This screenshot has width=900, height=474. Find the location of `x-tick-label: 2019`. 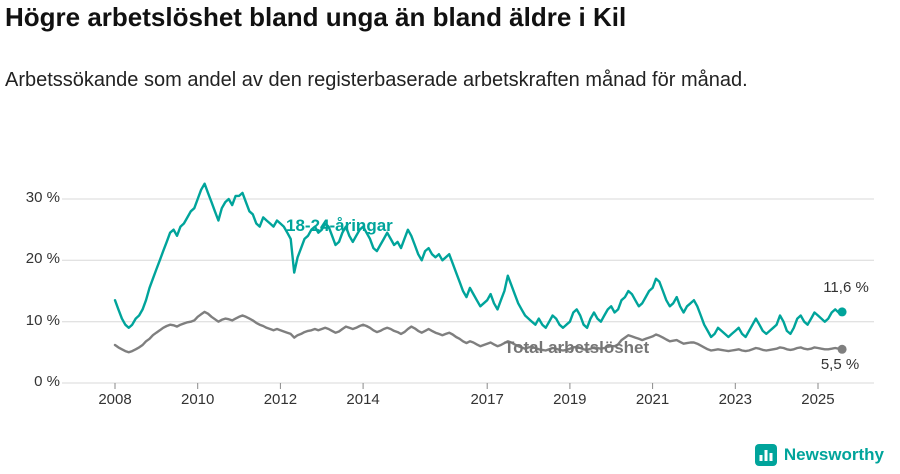

x-tick-label: 2019 is located at coordinates (570, 399).